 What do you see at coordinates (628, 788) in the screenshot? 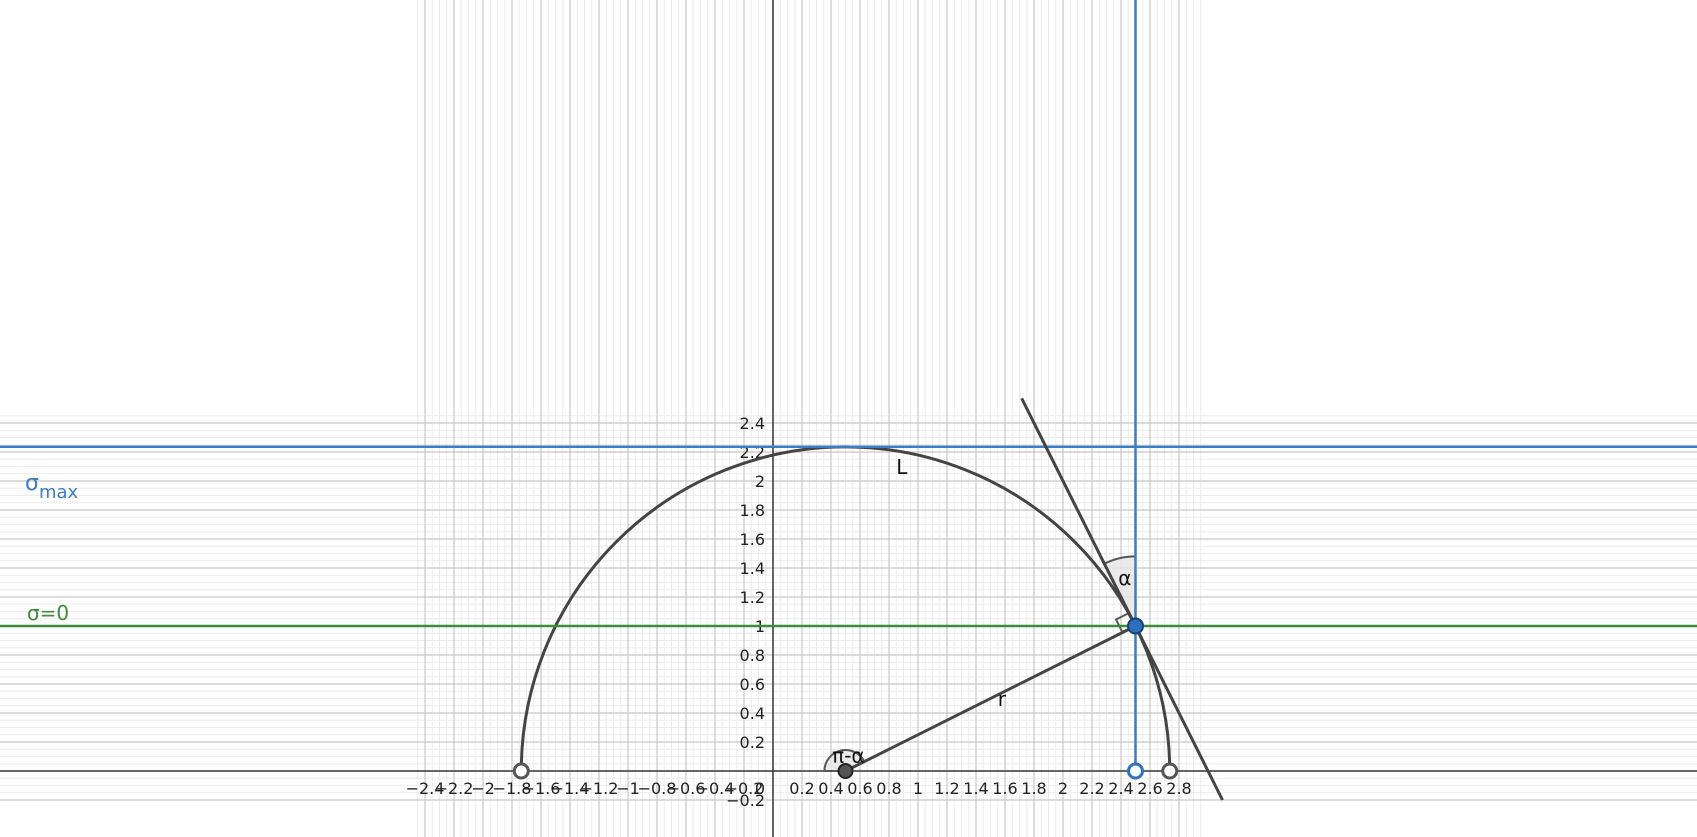
I see `x-tick-label: −1` at bounding box center [628, 788].